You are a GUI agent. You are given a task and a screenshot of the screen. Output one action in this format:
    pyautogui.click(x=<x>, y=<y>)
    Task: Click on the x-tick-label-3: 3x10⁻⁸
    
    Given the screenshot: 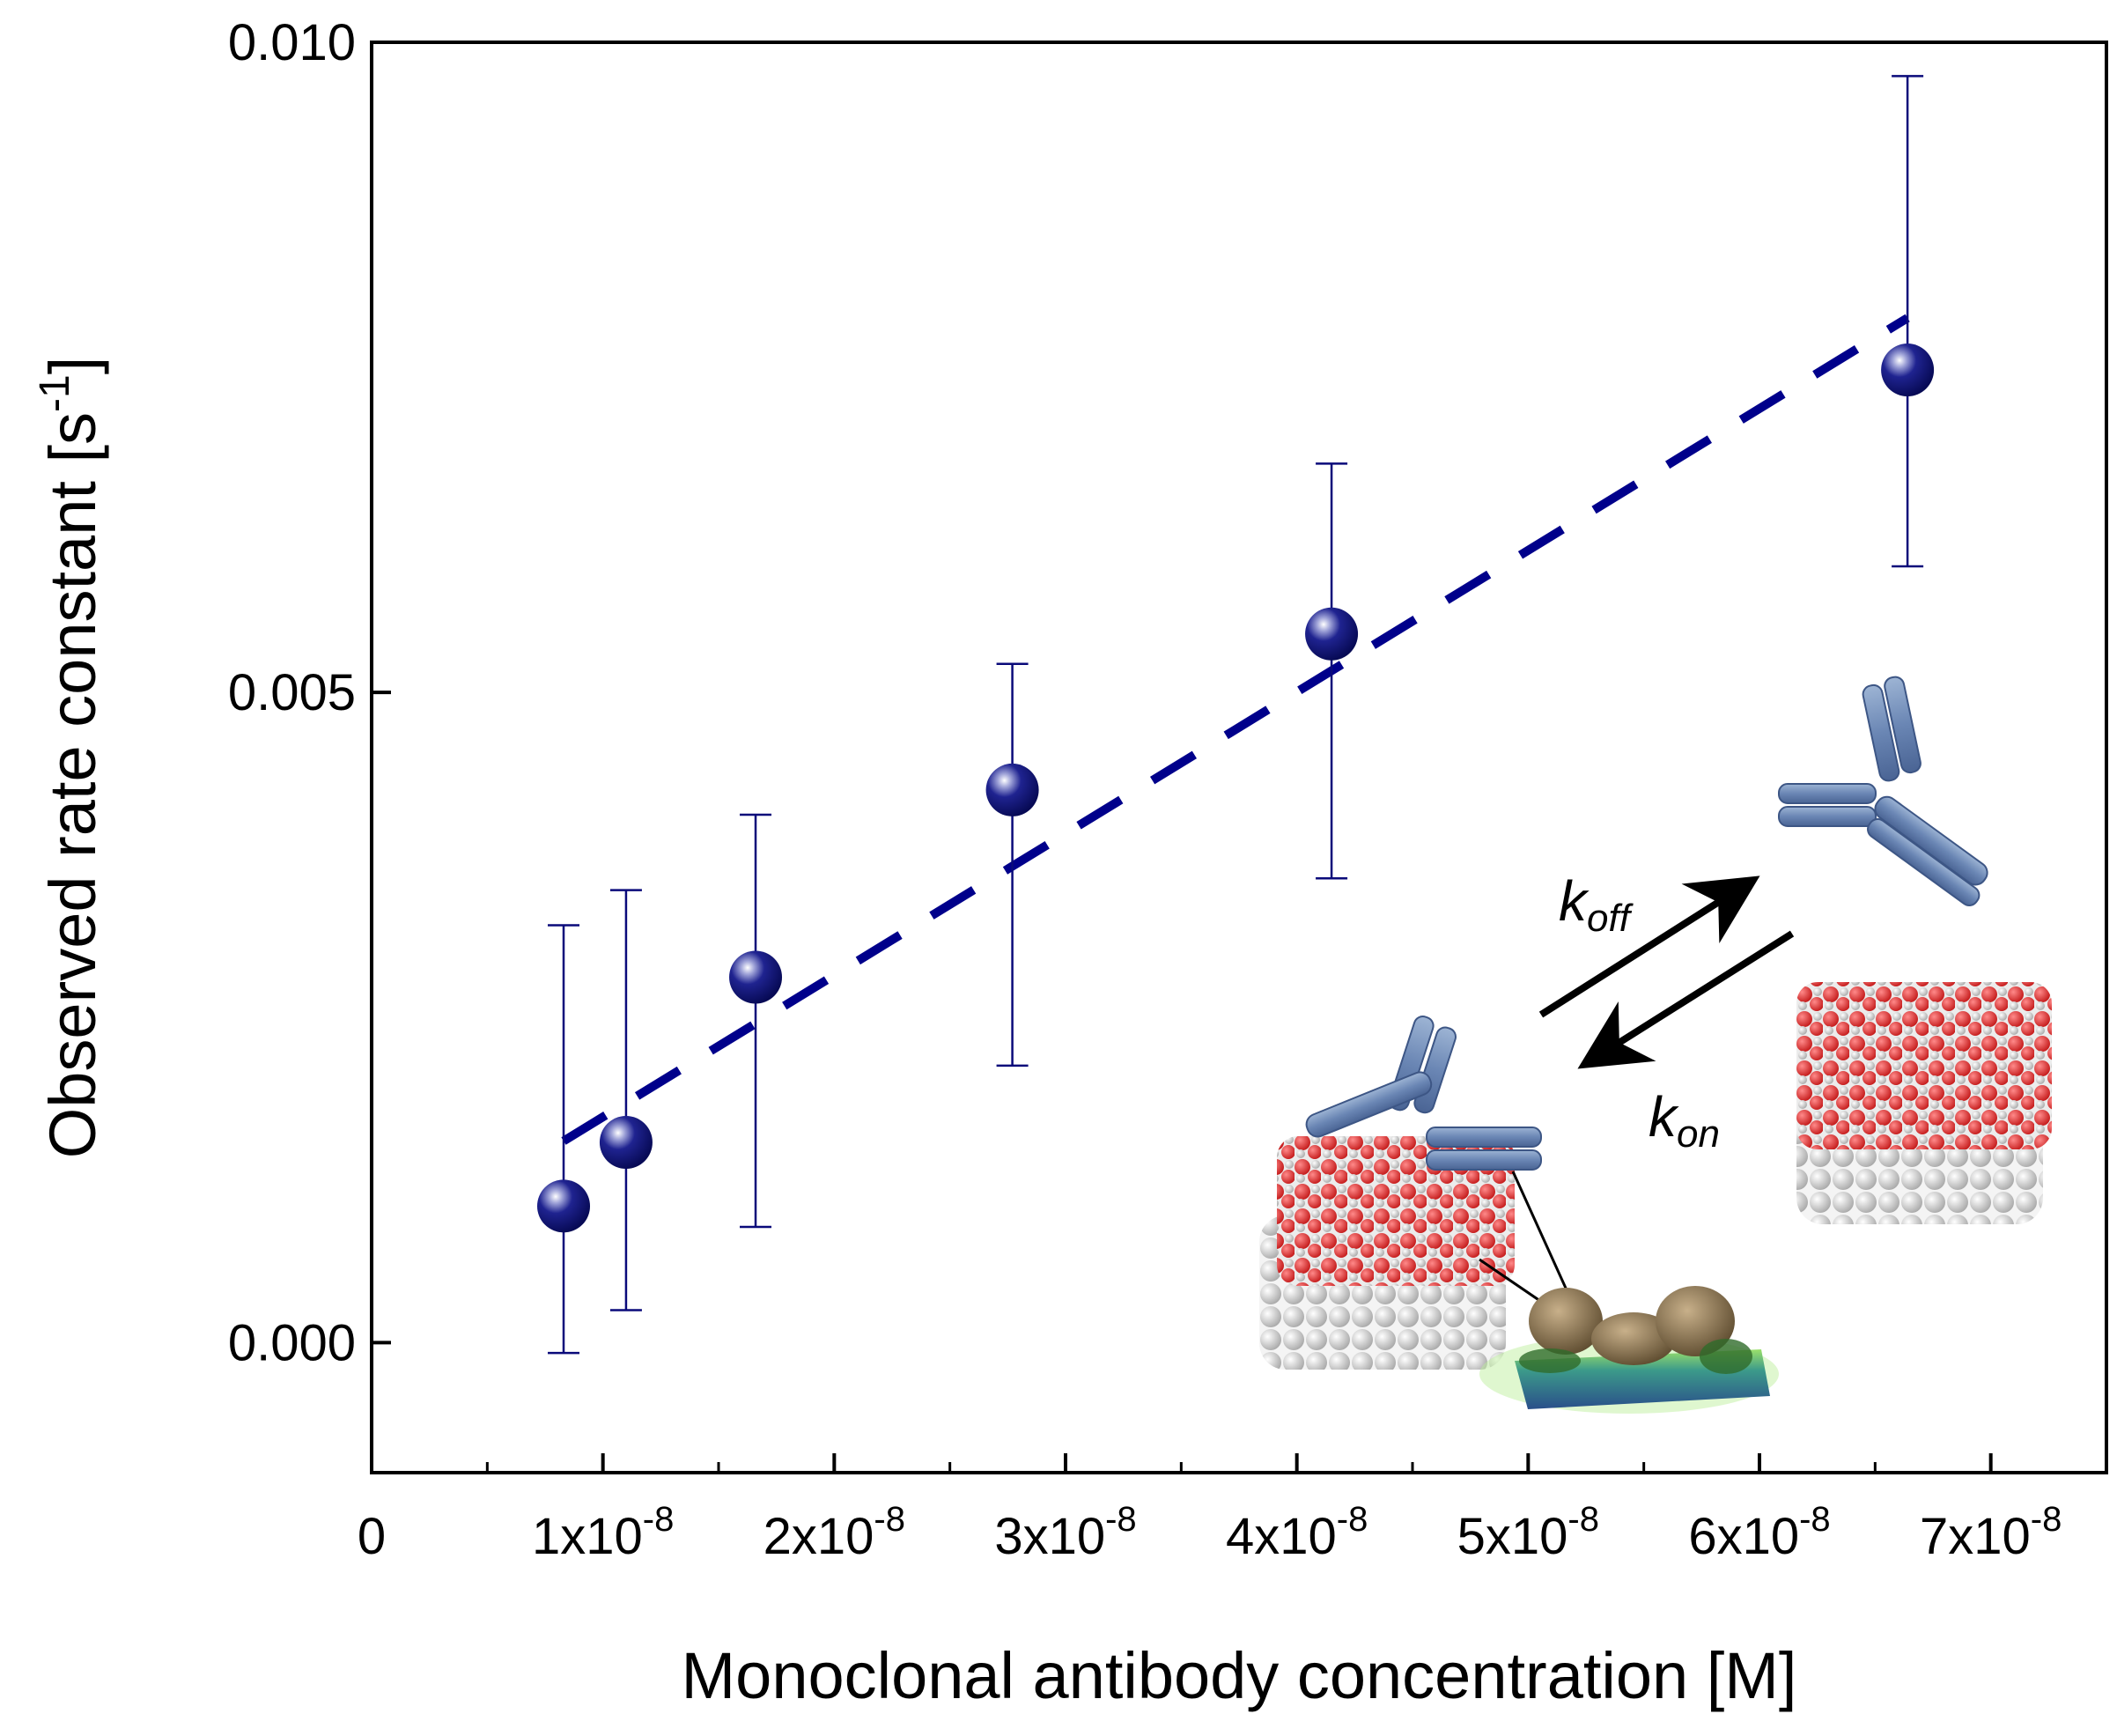 What is the action you would take?
    pyautogui.click(x=1065, y=1532)
    